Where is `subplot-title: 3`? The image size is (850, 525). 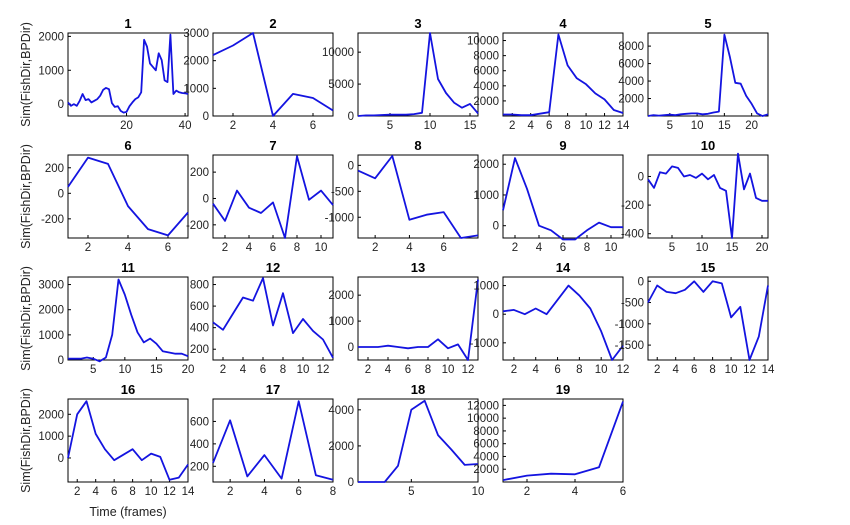 subplot-title: 3 is located at coordinates (417, 23).